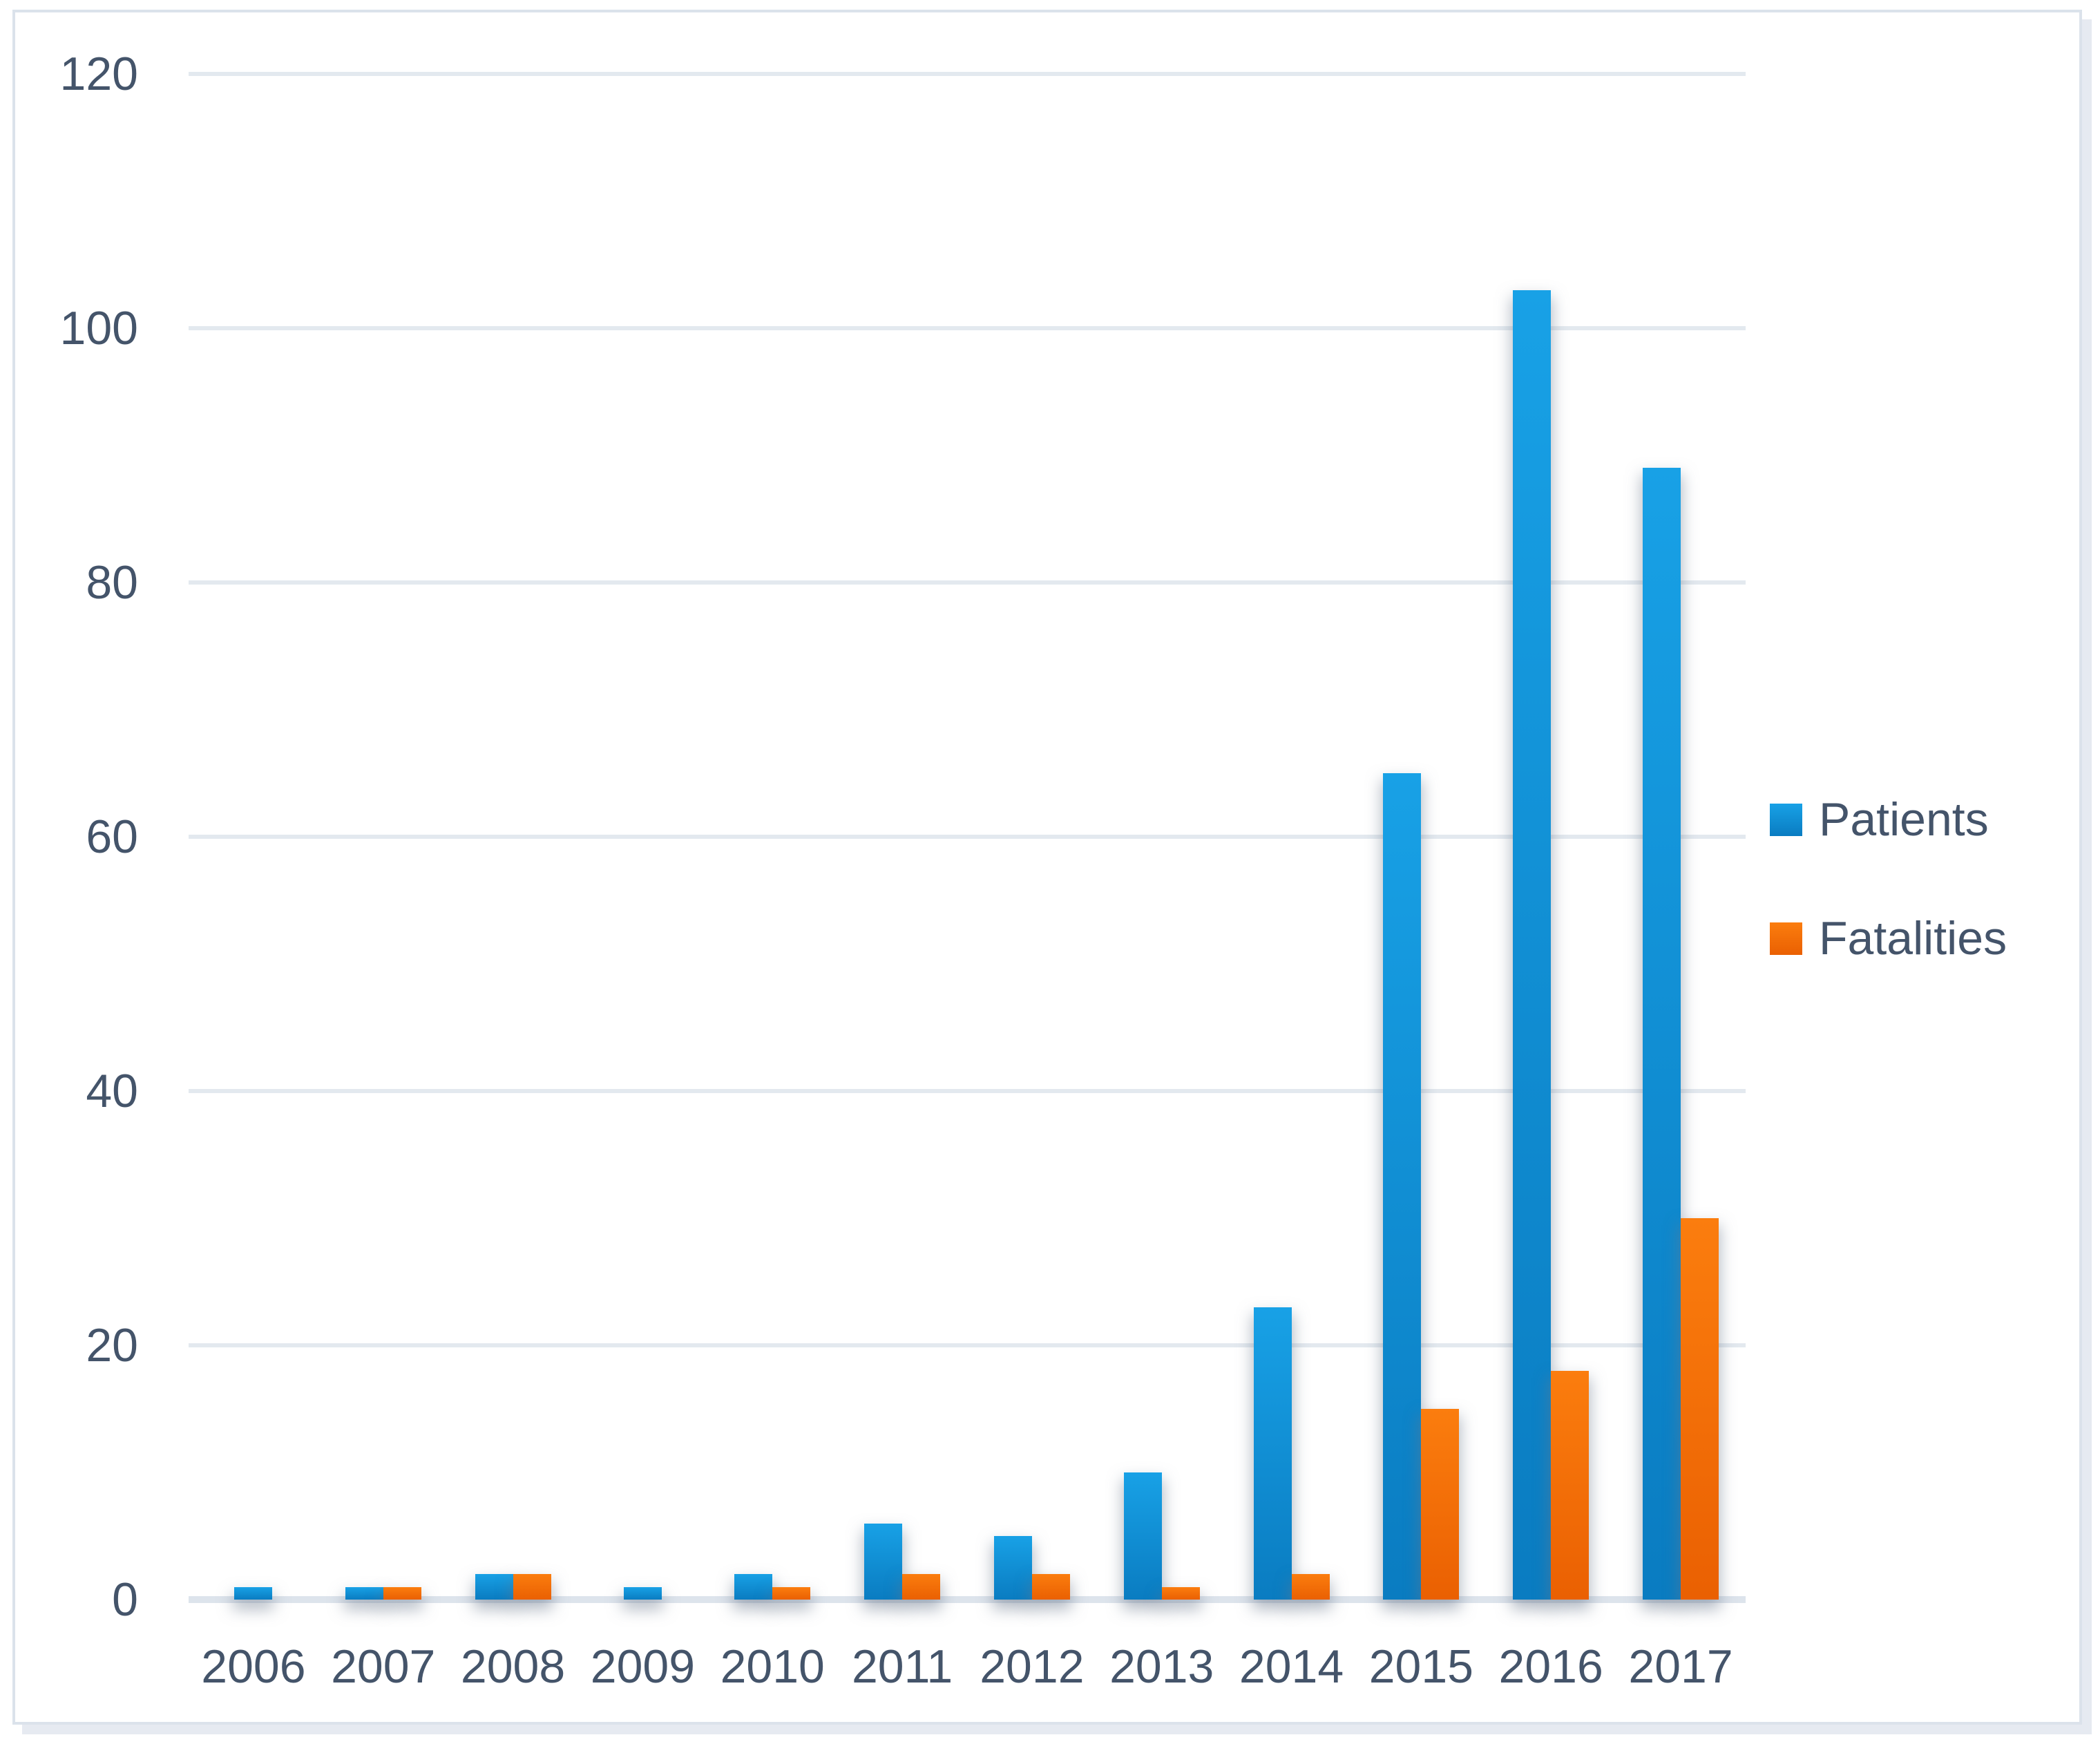 The image size is (2100, 1744). Describe the element at coordinates (112, 1346) in the screenshot. I see `y-tick-20: 20` at that location.